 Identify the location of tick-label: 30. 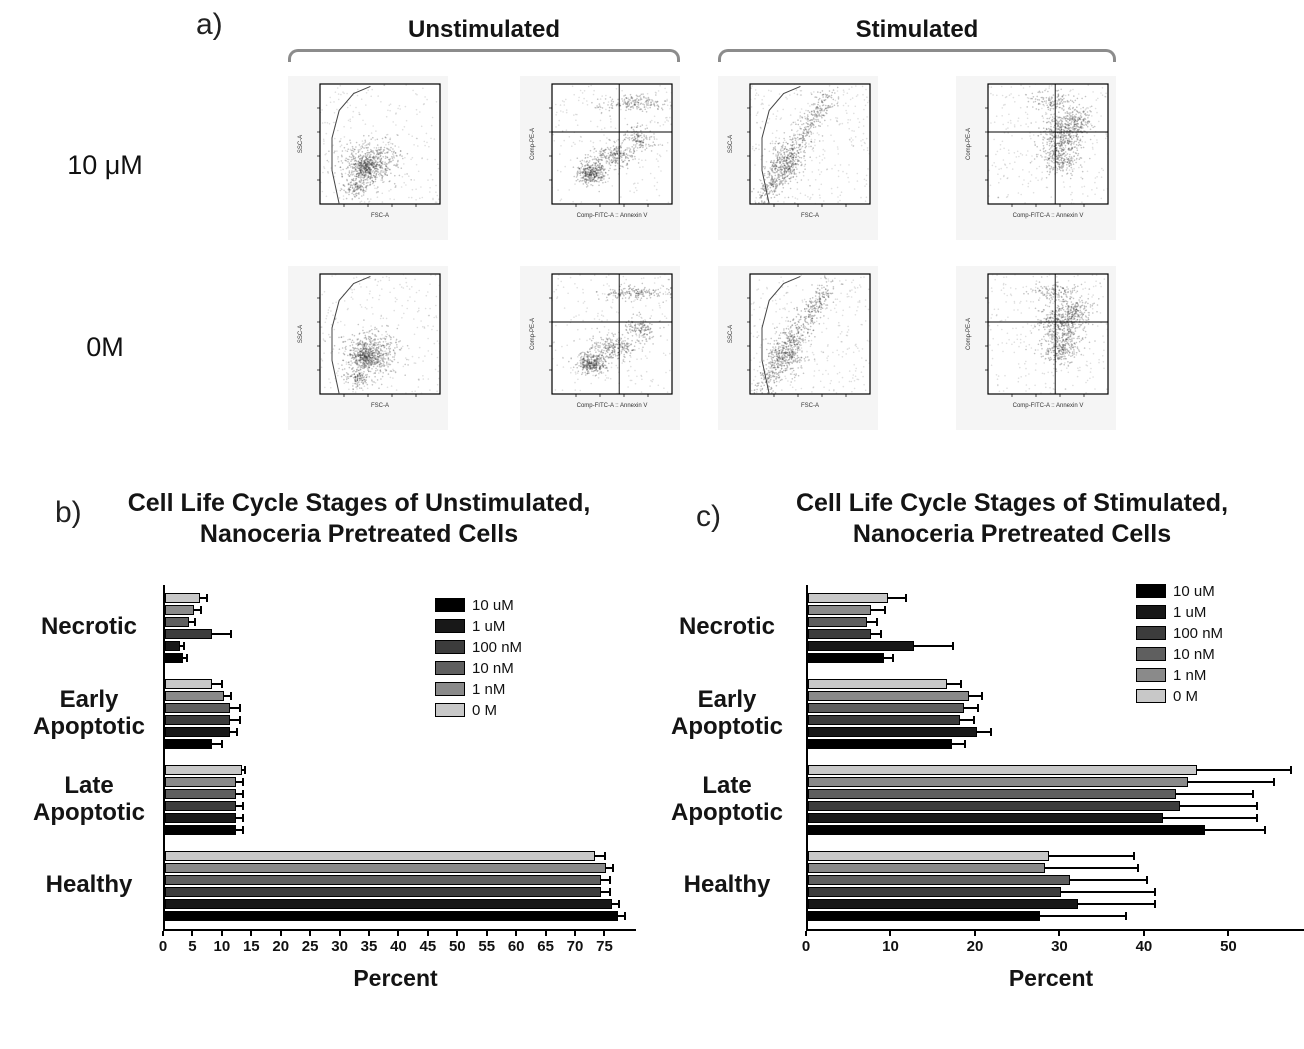
(339, 946).